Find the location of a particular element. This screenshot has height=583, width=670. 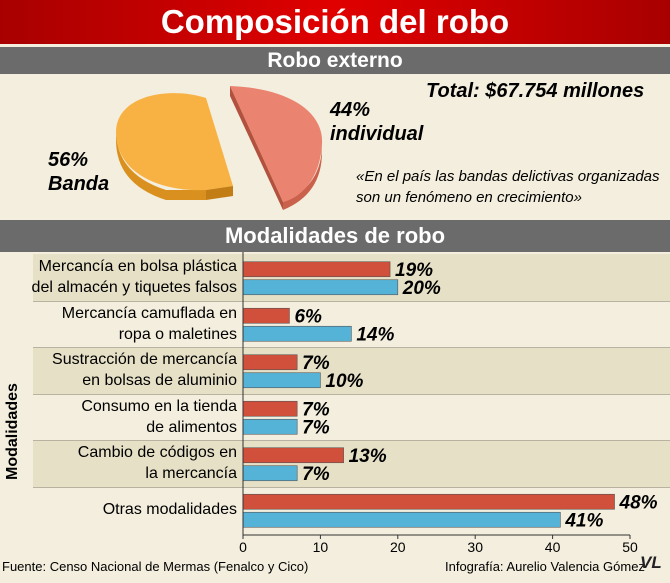

x-tick-label: 0 is located at coordinates (243, 547).